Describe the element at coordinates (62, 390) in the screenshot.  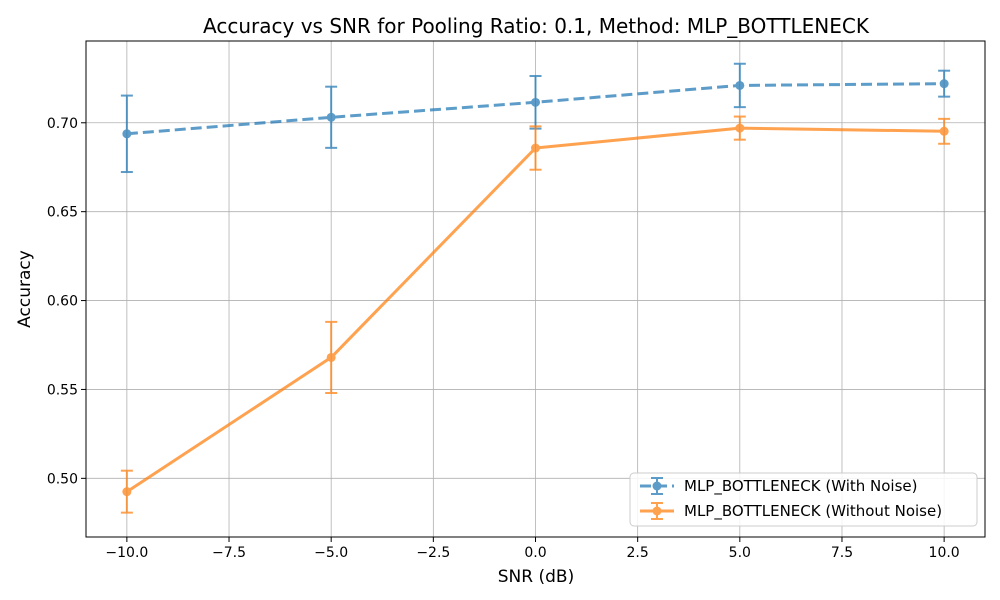
I see `y-tick-label: 0.55` at that location.